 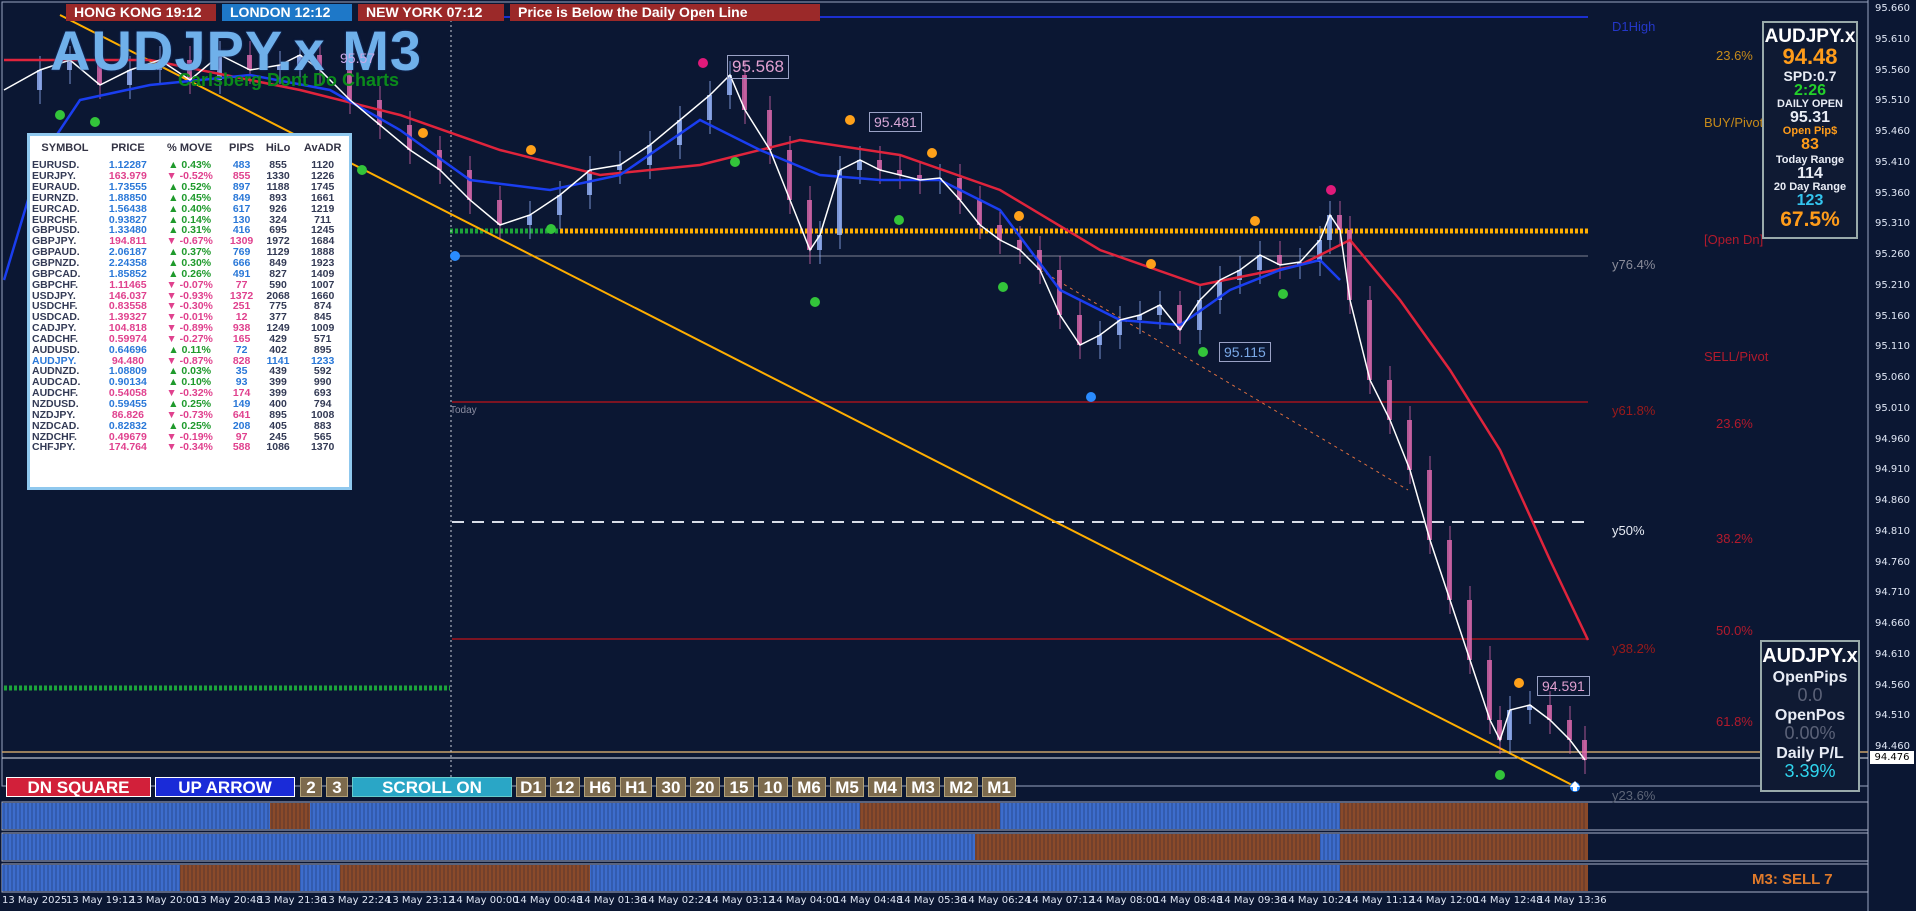 What do you see at coordinates (322, 197) in the screenshot?
I see `watchlist-avadr: 1661` at bounding box center [322, 197].